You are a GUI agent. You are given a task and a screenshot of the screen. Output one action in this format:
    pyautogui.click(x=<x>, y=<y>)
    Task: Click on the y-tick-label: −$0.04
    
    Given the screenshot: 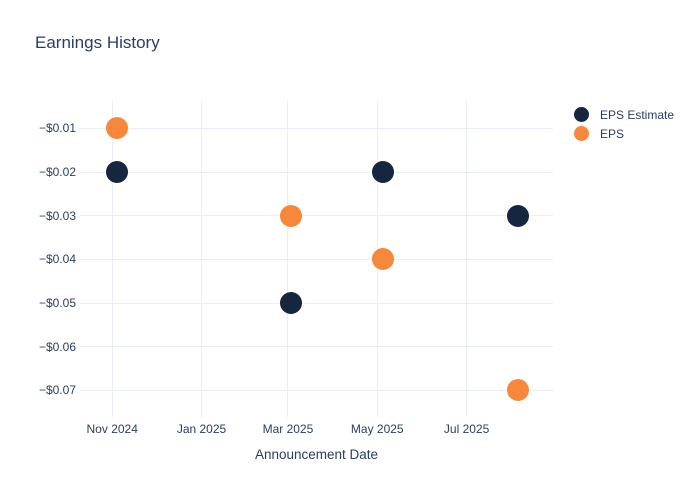 What is the action you would take?
    pyautogui.click(x=57, y=259)
    